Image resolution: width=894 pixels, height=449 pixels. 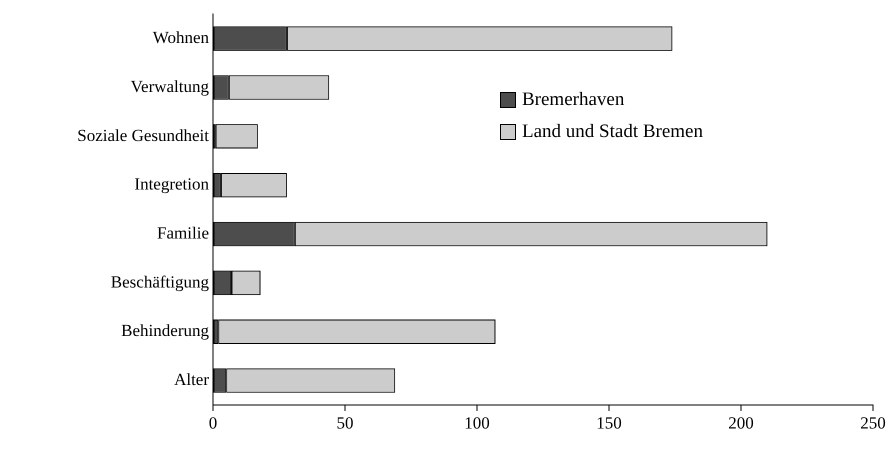 I want to click on x-tick-label: 0, so click(x=213, y=423).